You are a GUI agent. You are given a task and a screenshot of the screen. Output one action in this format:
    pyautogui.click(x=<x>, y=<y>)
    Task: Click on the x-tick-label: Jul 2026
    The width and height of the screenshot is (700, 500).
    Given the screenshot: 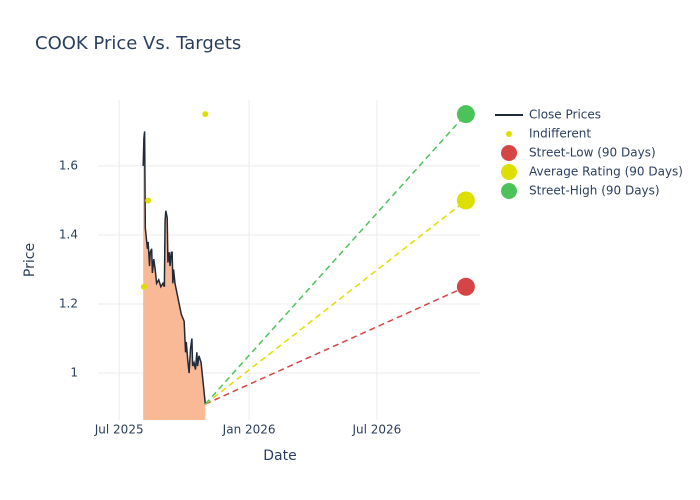 What is the action you would take?
    pyautogui.click(x=376, y=430)
    